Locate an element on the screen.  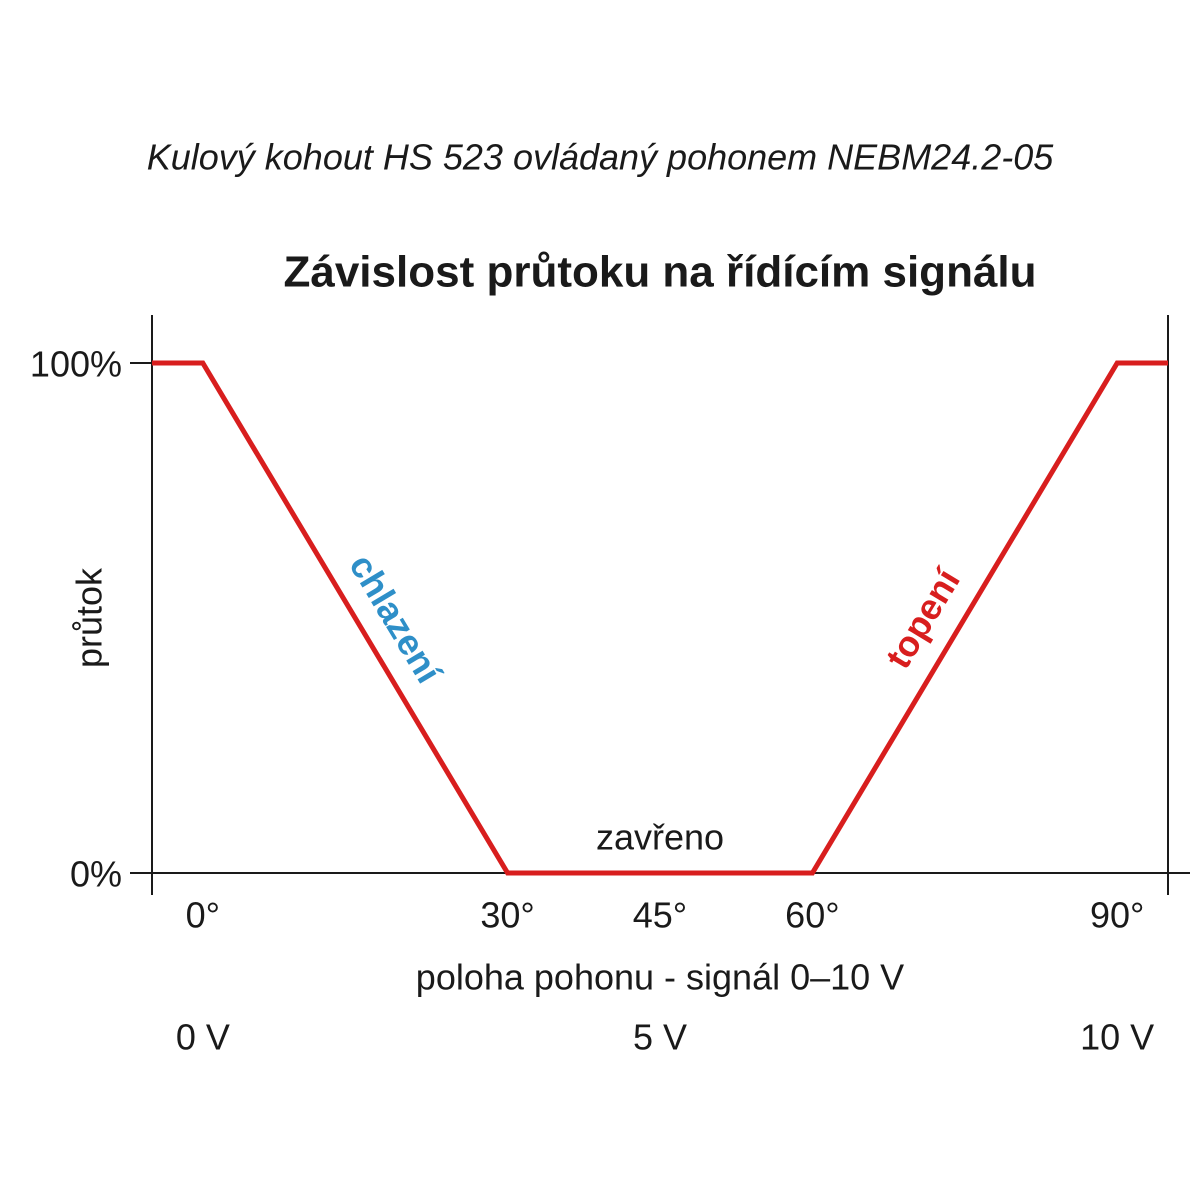
chart-title: Závislost průtoku na řídícím signálu is located at coordinates (659, 272).